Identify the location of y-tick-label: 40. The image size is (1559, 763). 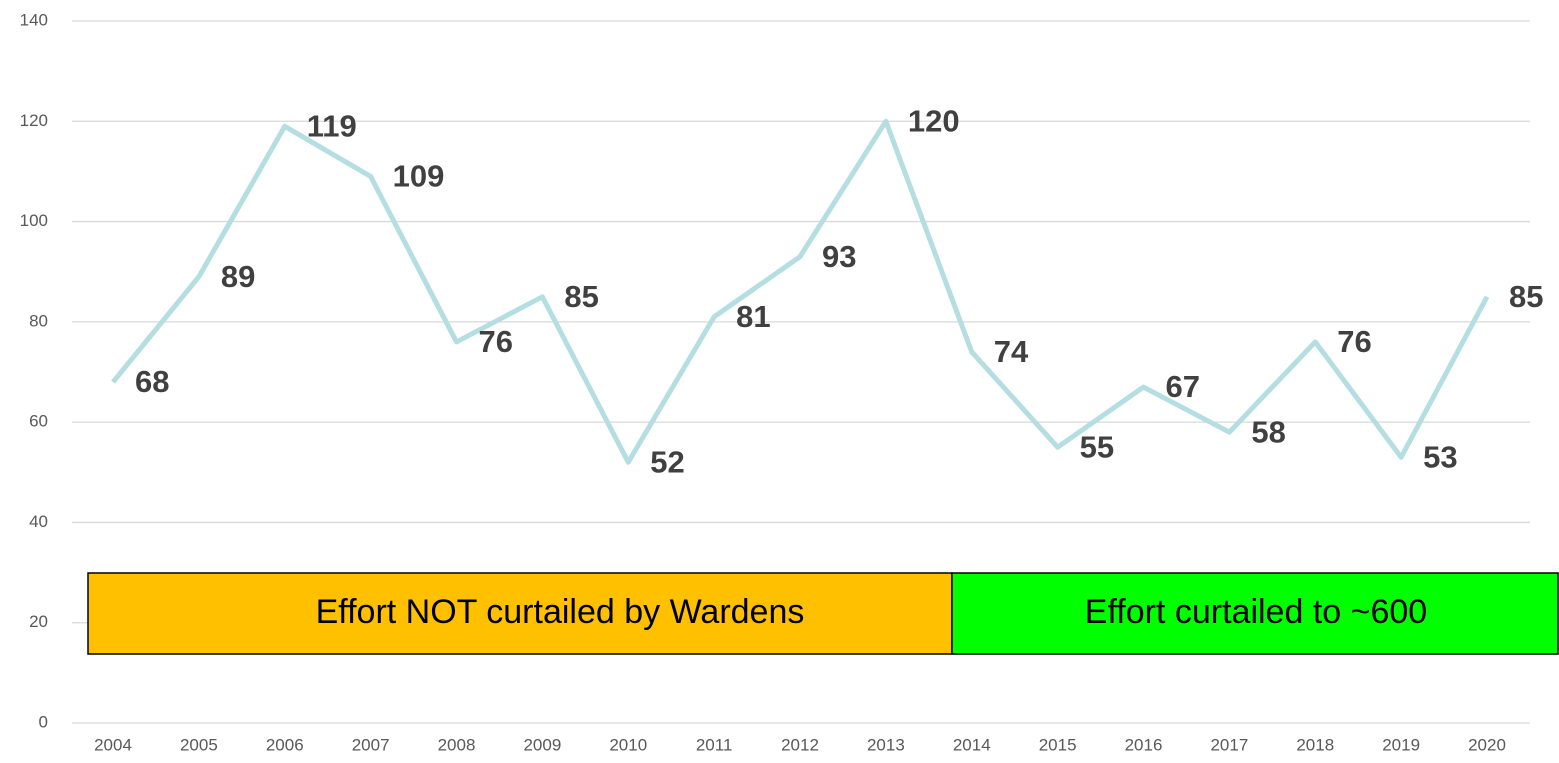
(38, 521).